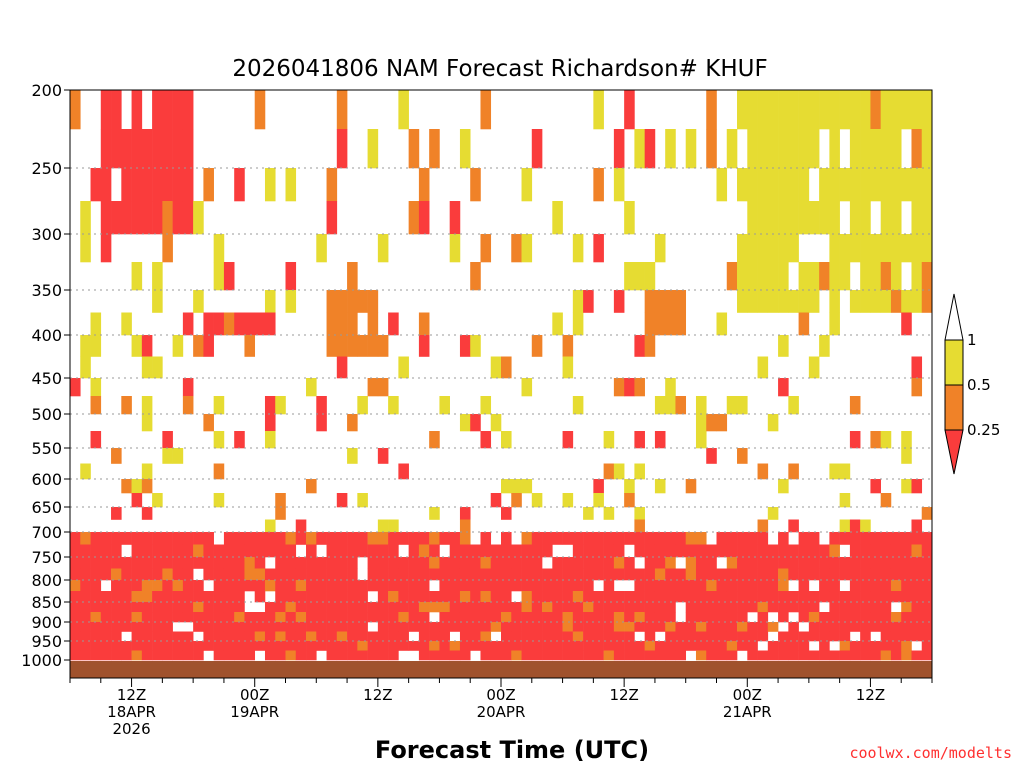 The image size is (1024, 768). Describe the element at coordinates (501, 669) in the screenshot. I see `ground-fill` at that location.